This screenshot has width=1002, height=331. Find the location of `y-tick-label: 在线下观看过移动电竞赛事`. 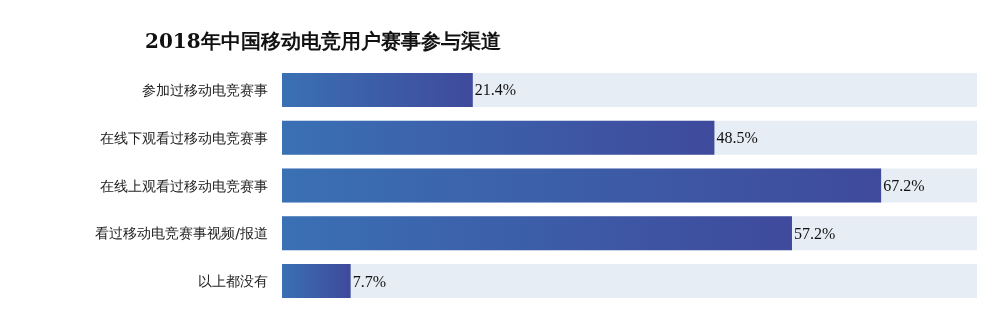

y-tick-label: 在线下观看过移动电竞赛事 is located at coordinates (184, 137).